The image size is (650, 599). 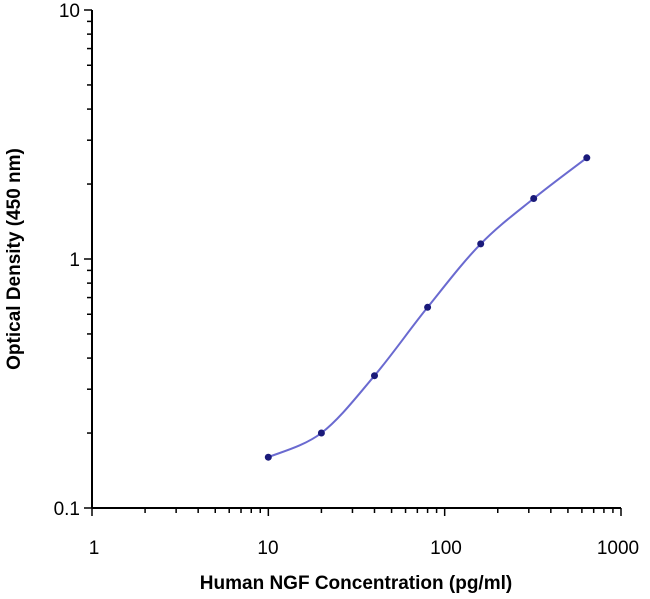 What do you see at coordinates (67, 509) in the screenshot?
I see `y-tick-label-0-1: 0.1` at bounding box center [67, 509].